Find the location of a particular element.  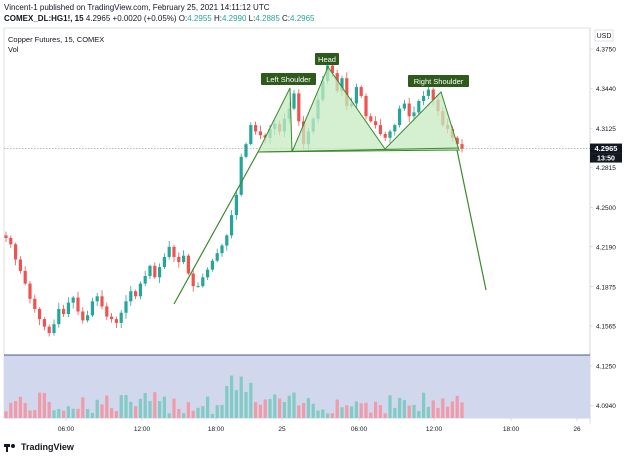

last-price-text: 4.2965 is located at coordinates (606, 148).